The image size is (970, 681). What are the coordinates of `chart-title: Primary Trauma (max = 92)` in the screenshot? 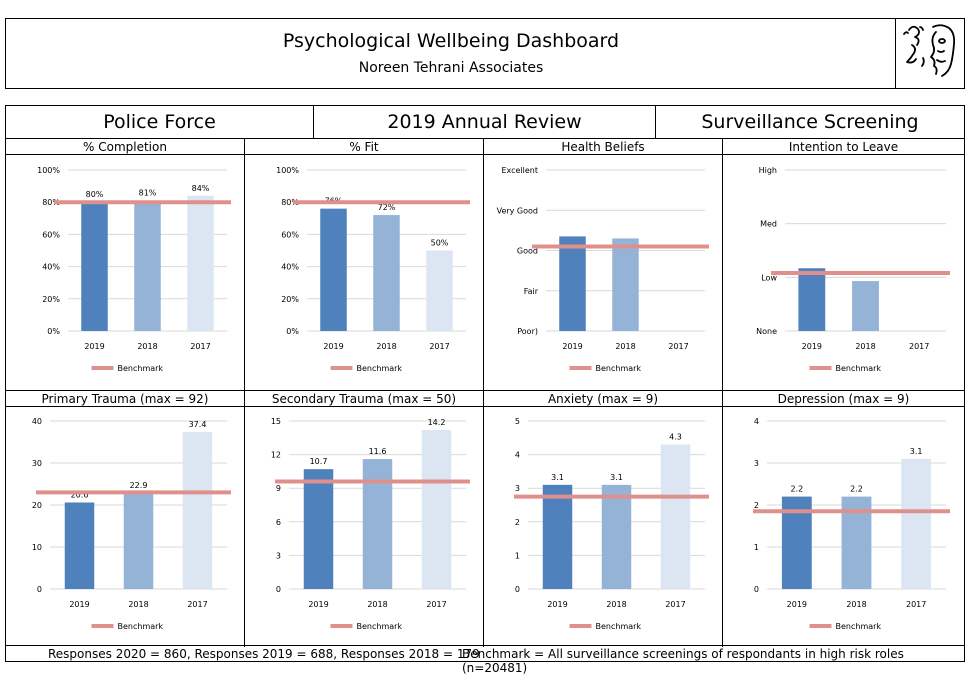 It's located at (125, 399).